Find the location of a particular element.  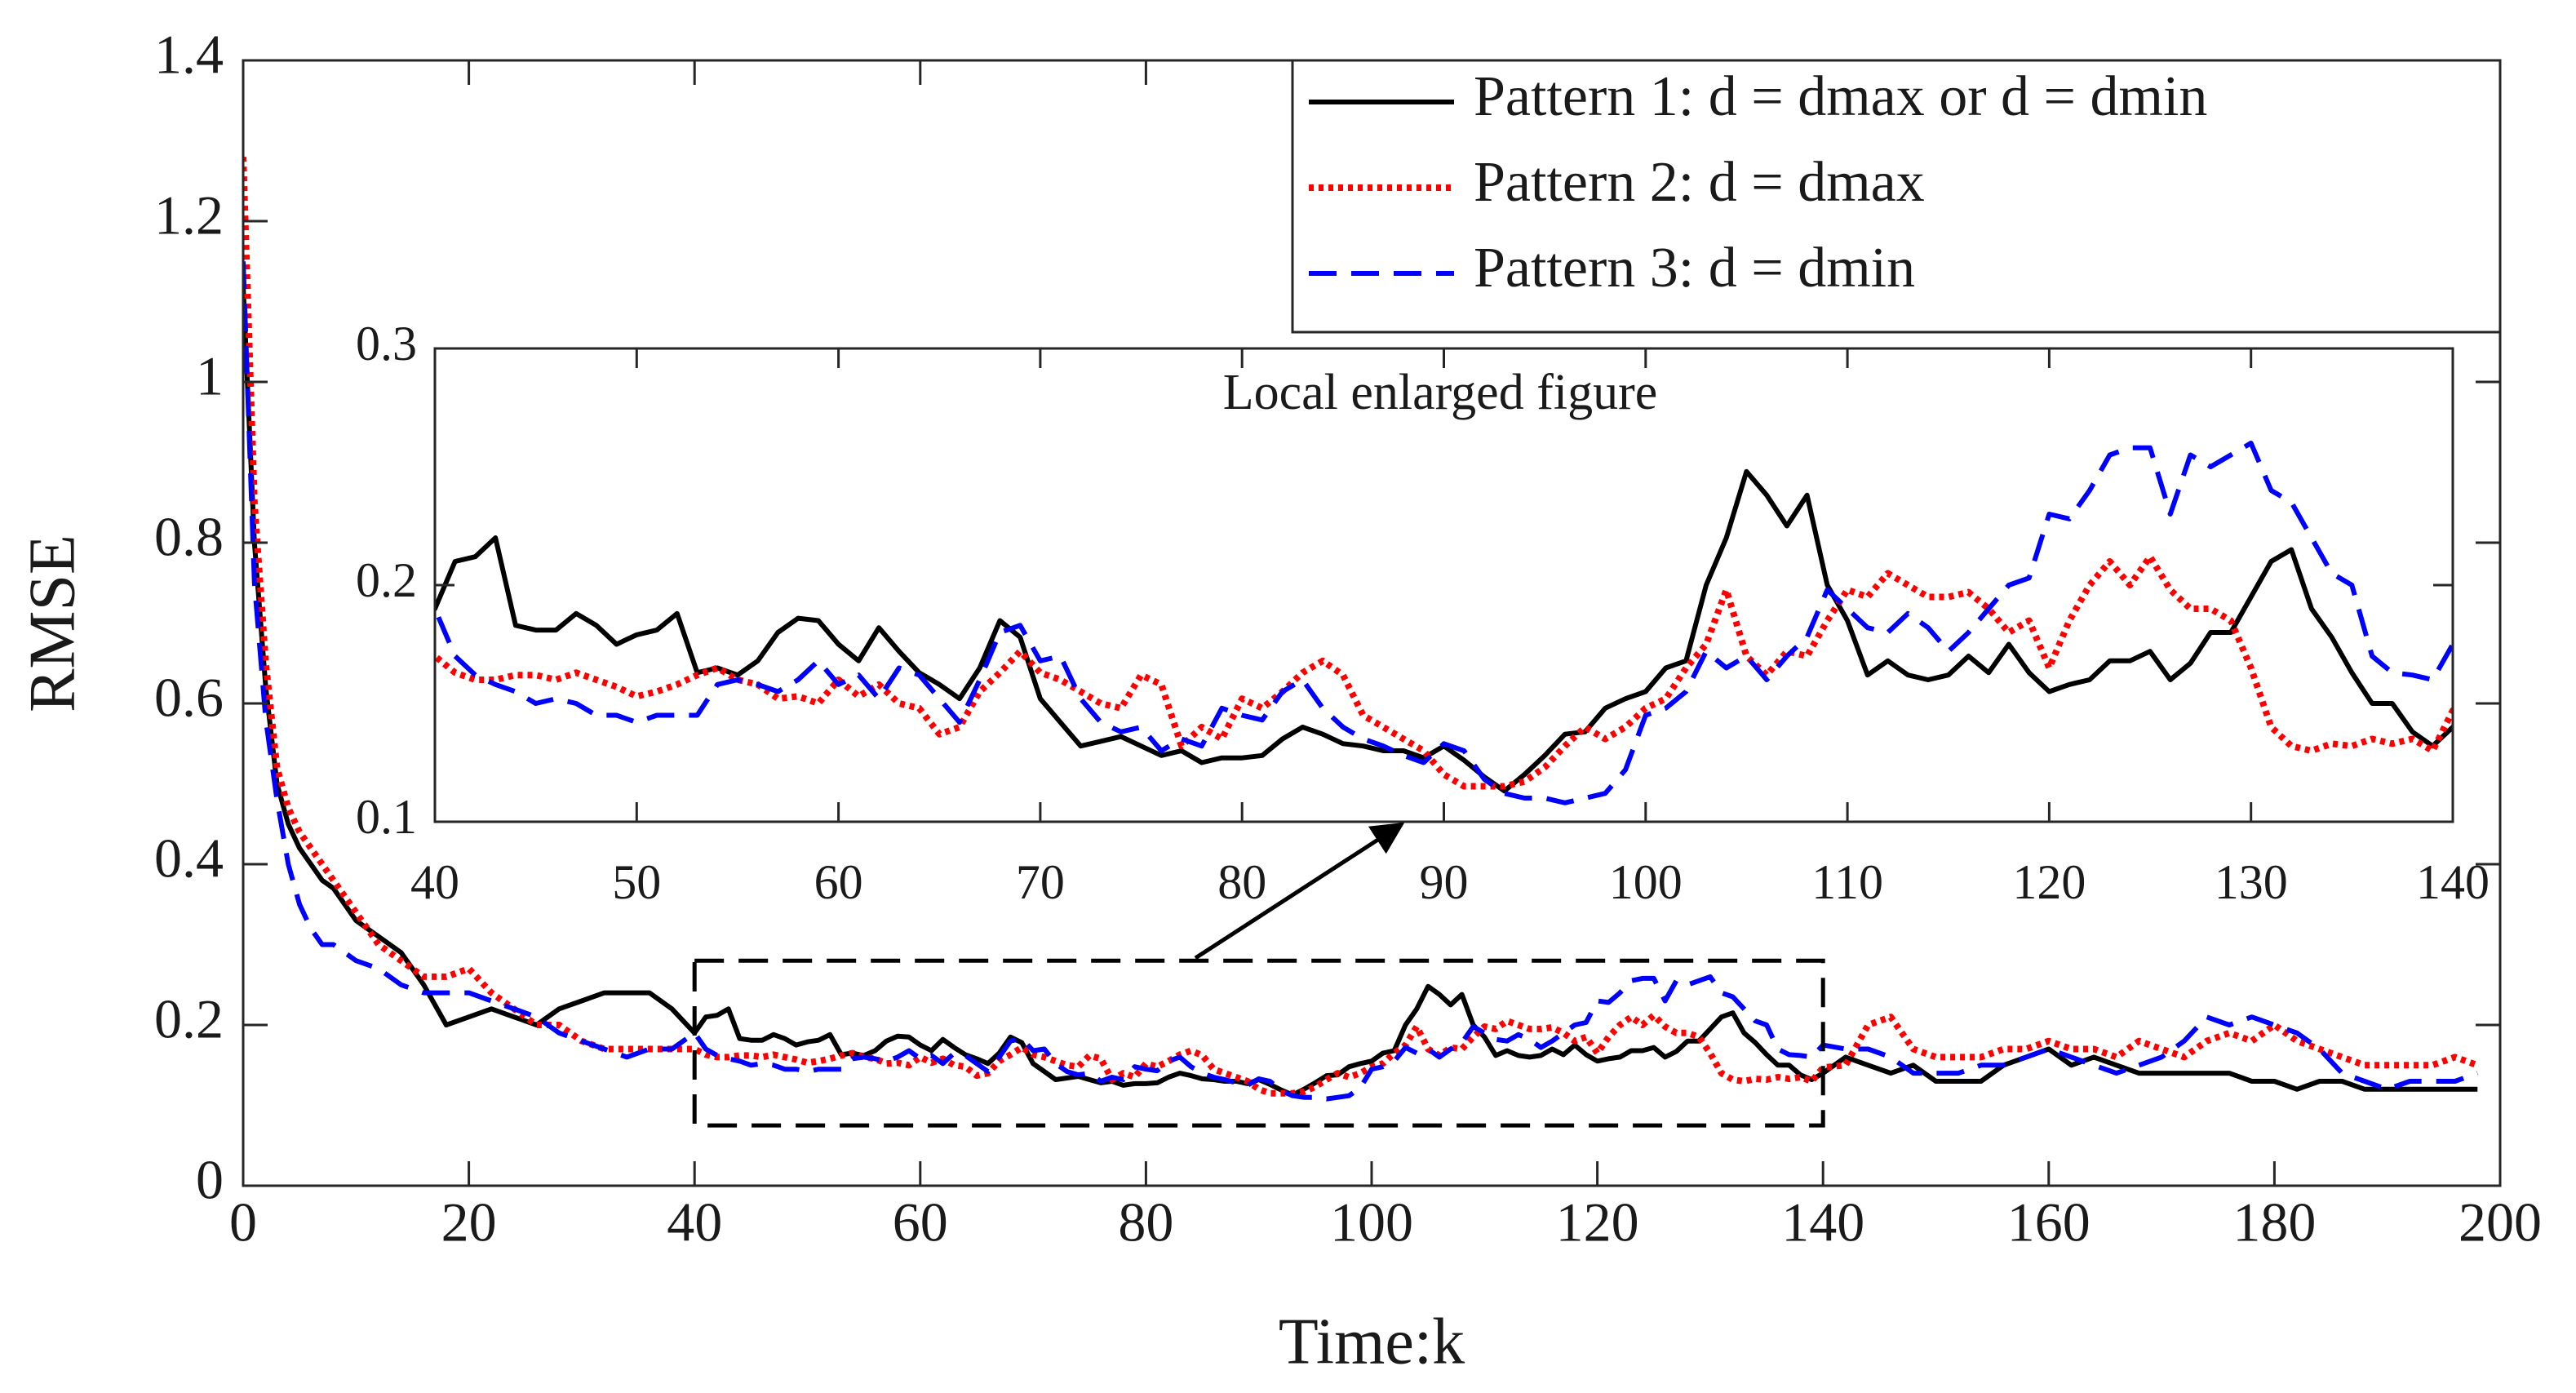

legend-box is located at coordinates (1897, 196).